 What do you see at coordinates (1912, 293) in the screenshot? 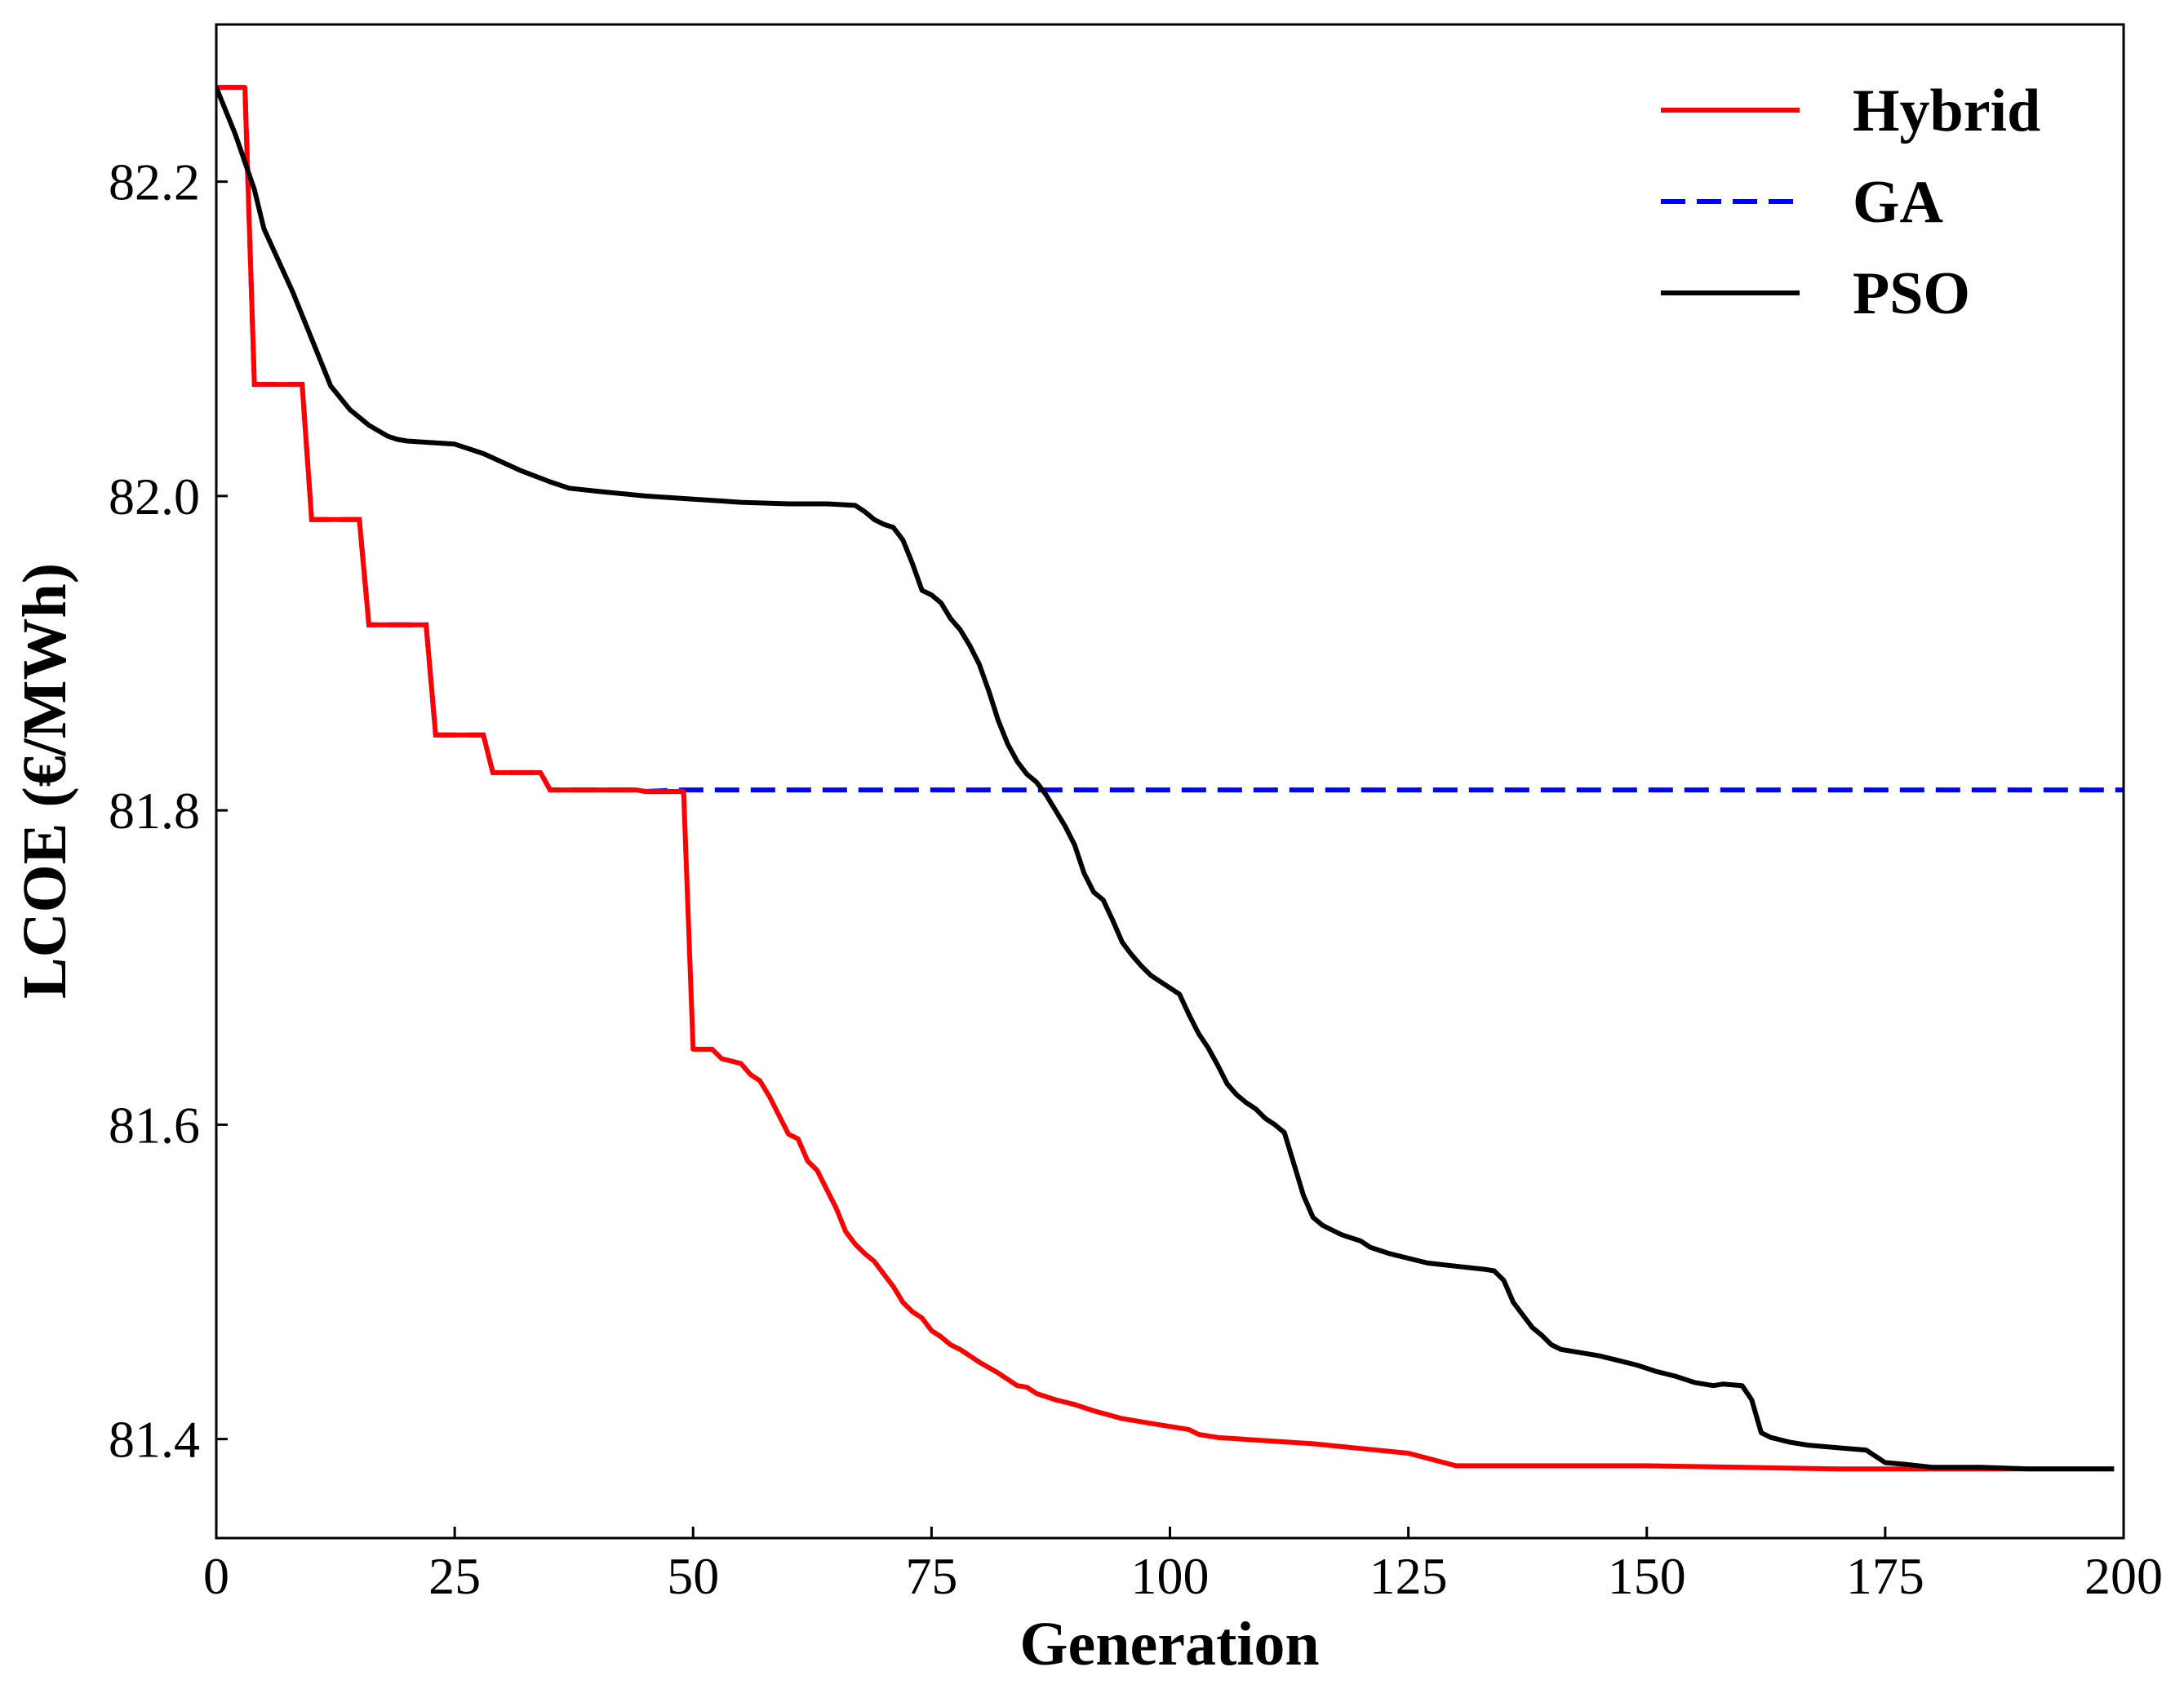
I see `legend-label-pso: PSO` at bounding box center [1912, 293].